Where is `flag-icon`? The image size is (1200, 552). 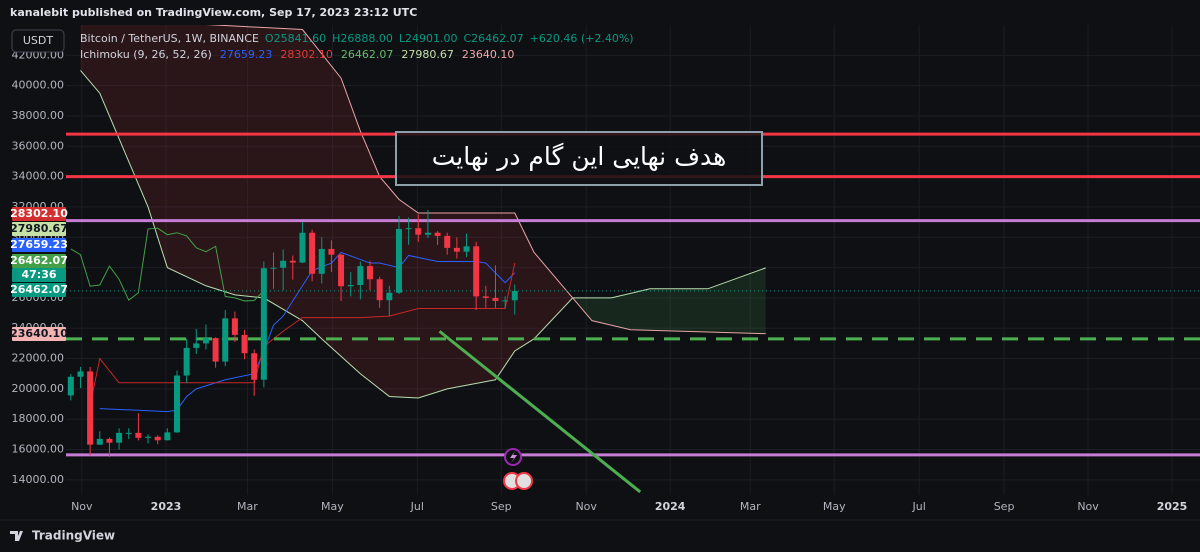
flag-icon is located at coordinates (524, 481).